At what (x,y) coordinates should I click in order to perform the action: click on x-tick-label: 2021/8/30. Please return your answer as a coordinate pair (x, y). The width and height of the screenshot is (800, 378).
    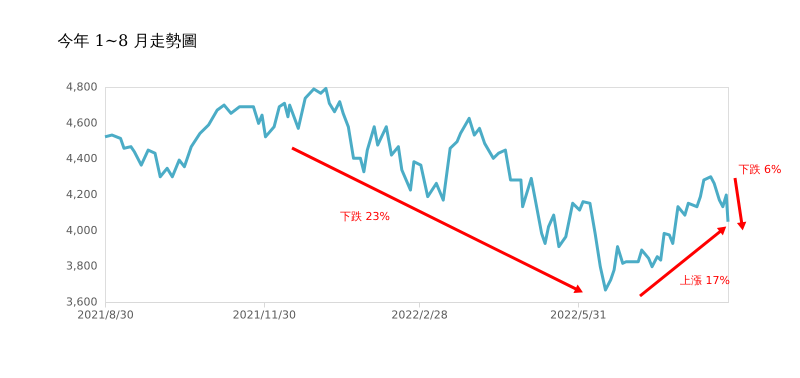
    Looking at the image, I should click on (105, 315).